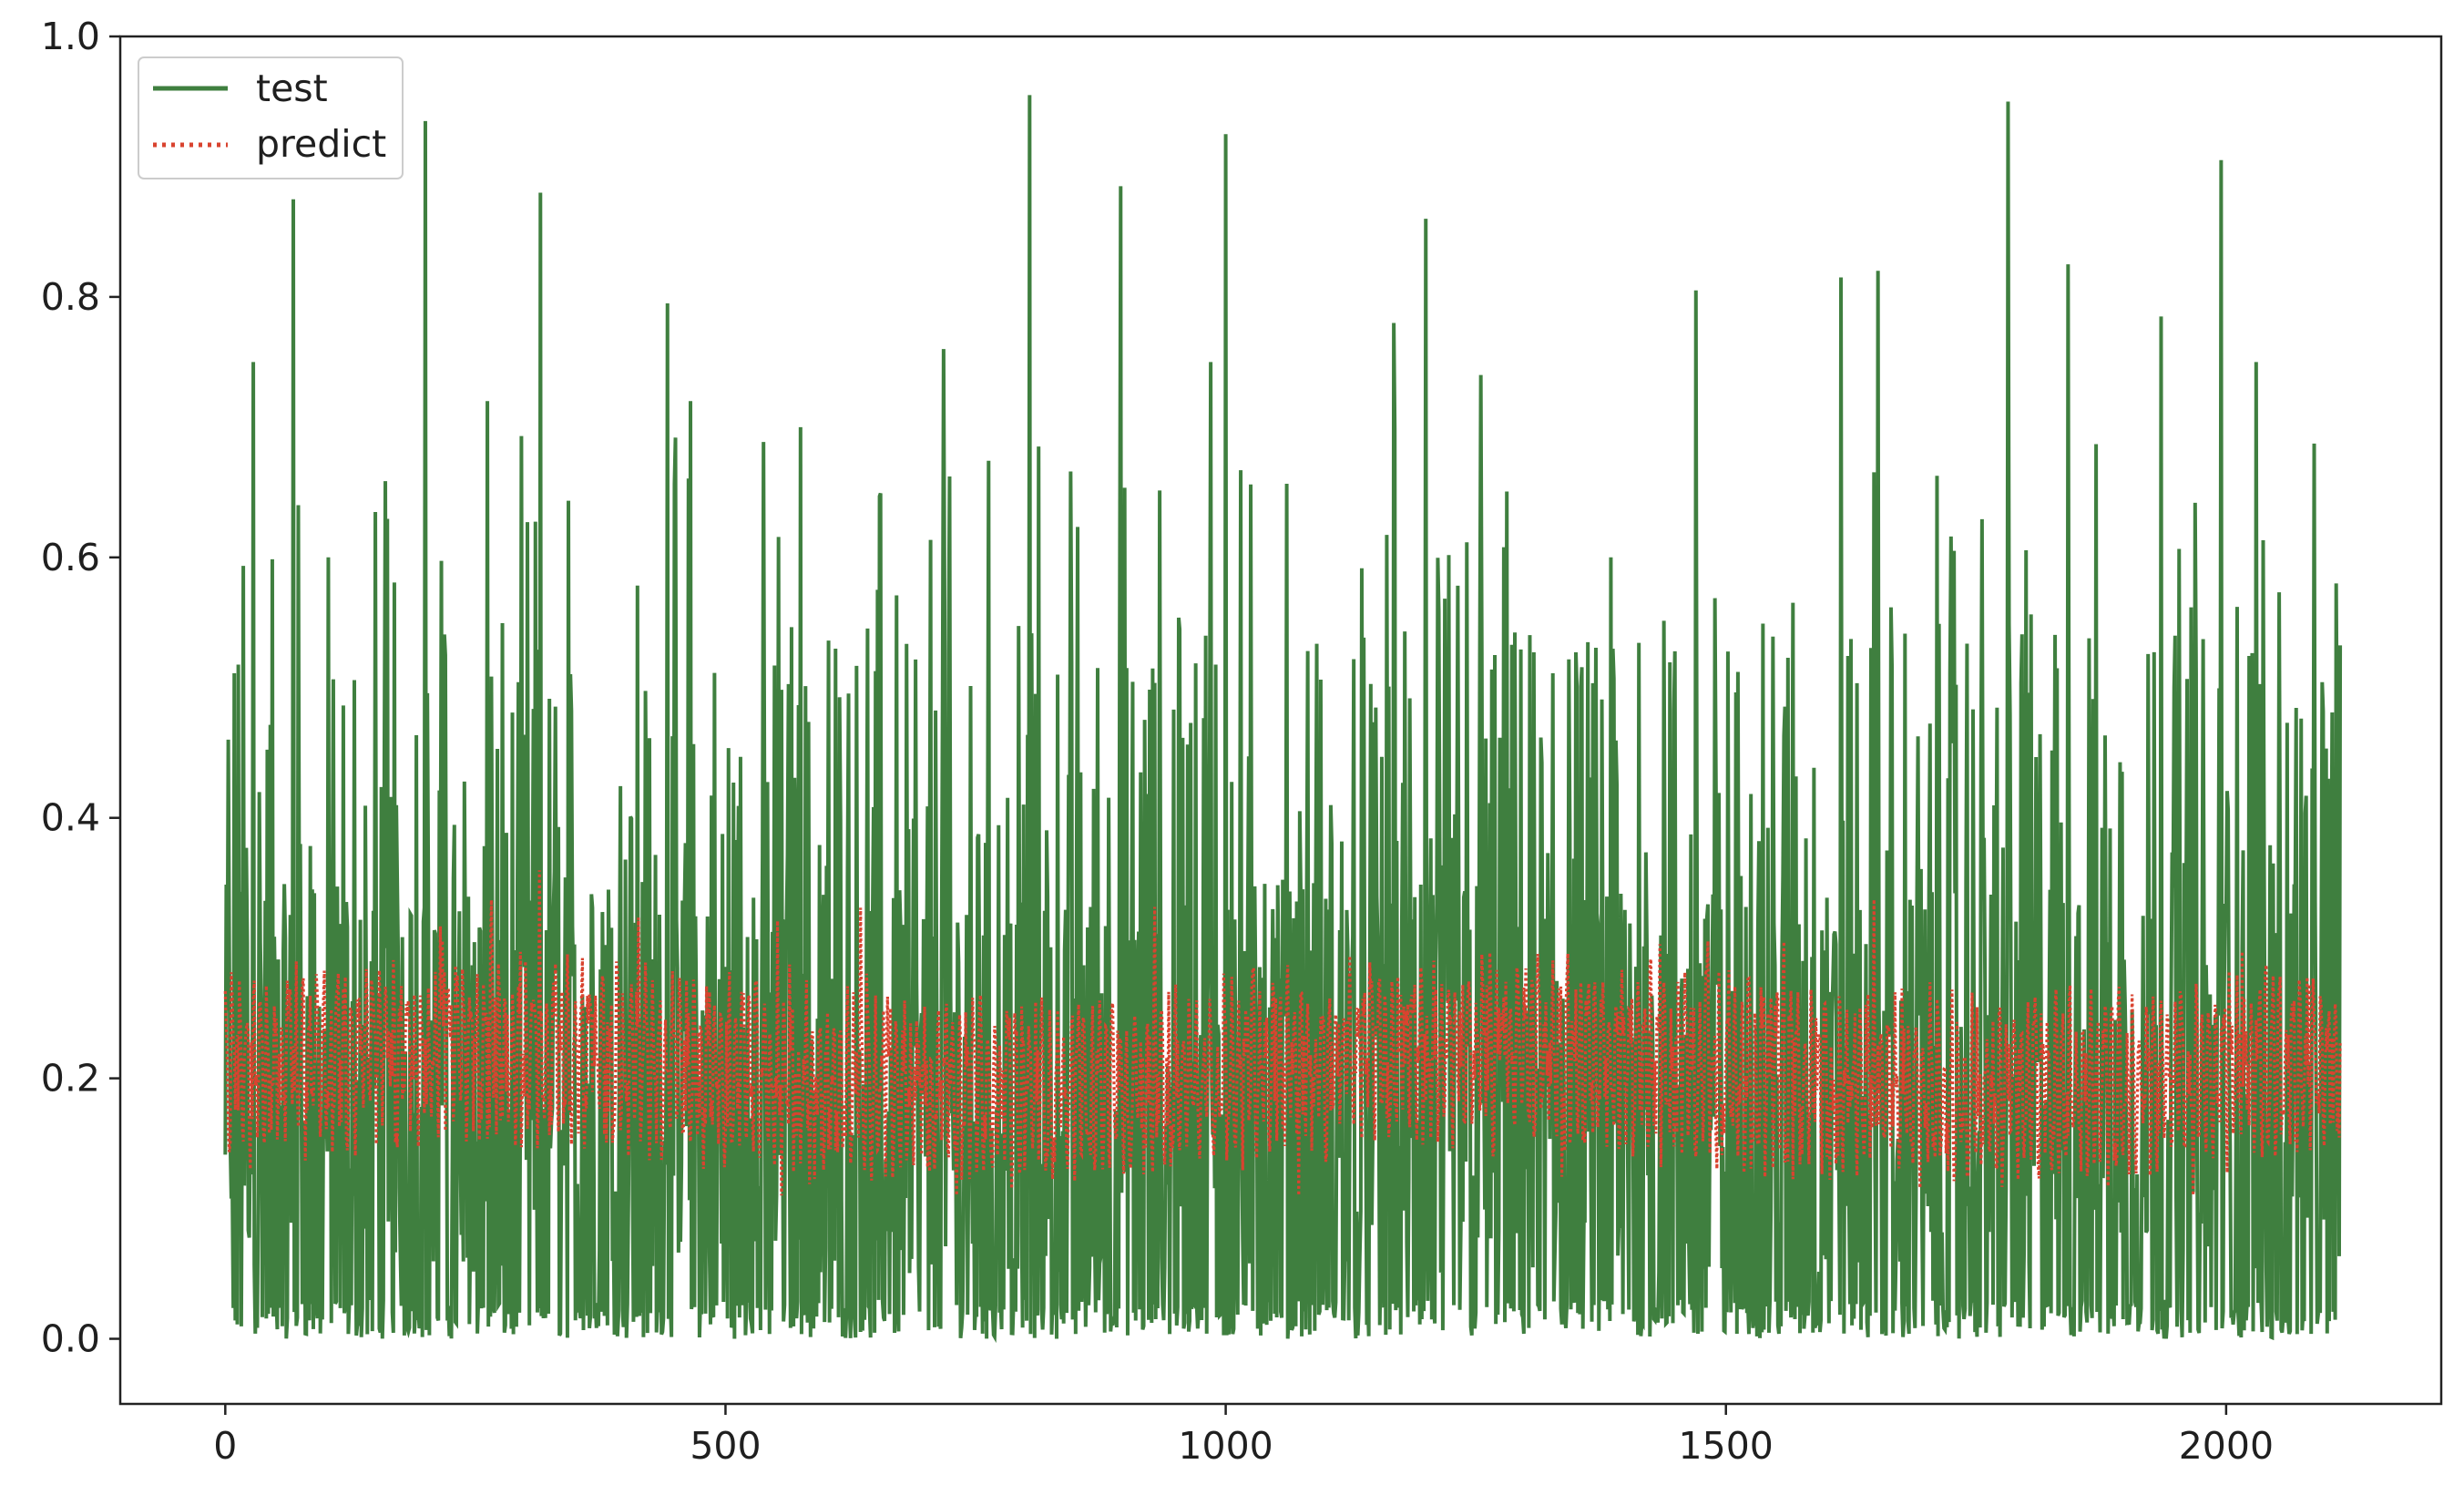  I want to click on legend: test predict, so click(271, 117).